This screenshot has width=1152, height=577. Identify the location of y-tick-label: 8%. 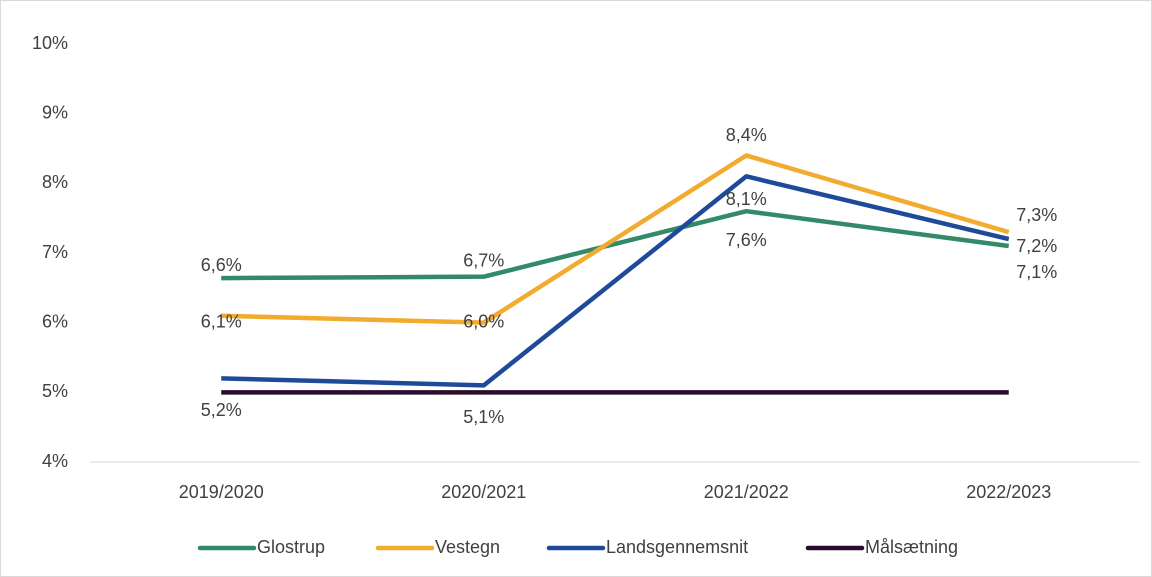
(55, 182).